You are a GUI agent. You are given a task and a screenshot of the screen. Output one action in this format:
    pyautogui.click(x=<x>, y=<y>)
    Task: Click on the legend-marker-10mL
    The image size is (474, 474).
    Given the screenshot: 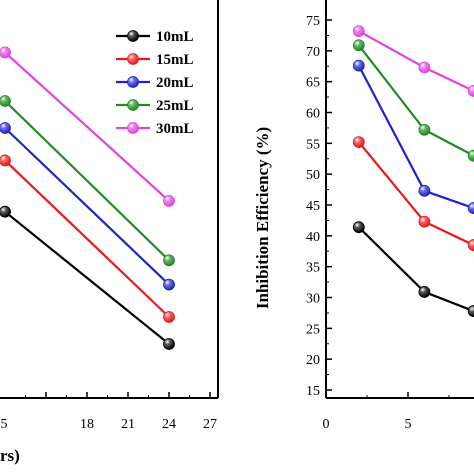 What is the action you would take?
    pyautogui.click(x=133, y=36)
    